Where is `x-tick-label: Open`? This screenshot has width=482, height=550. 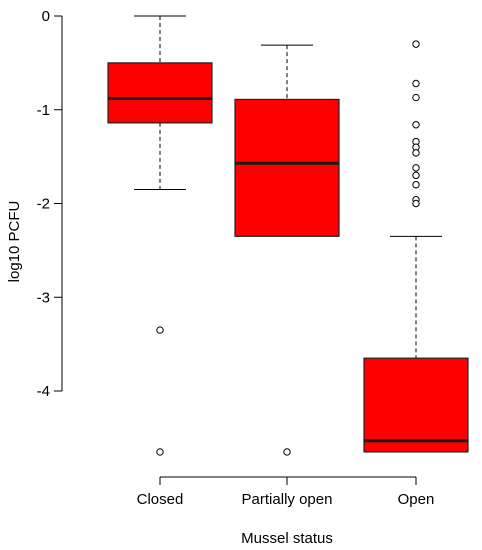 x-tick-label: Open is located at coordinates (416, 499).